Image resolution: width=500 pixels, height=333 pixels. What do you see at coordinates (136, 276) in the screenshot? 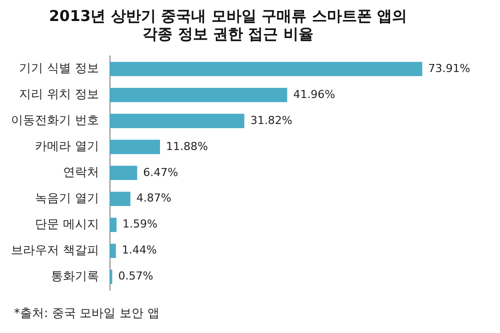
I see `data-label: 0.57%` at bounding box center [136, 276].